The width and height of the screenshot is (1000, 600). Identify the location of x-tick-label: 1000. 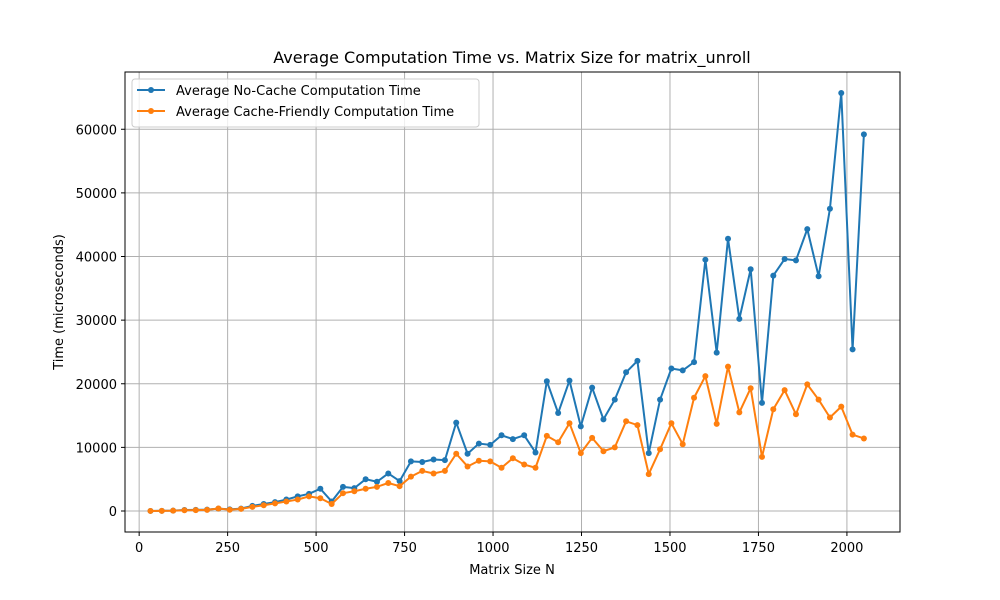
(492, 548).